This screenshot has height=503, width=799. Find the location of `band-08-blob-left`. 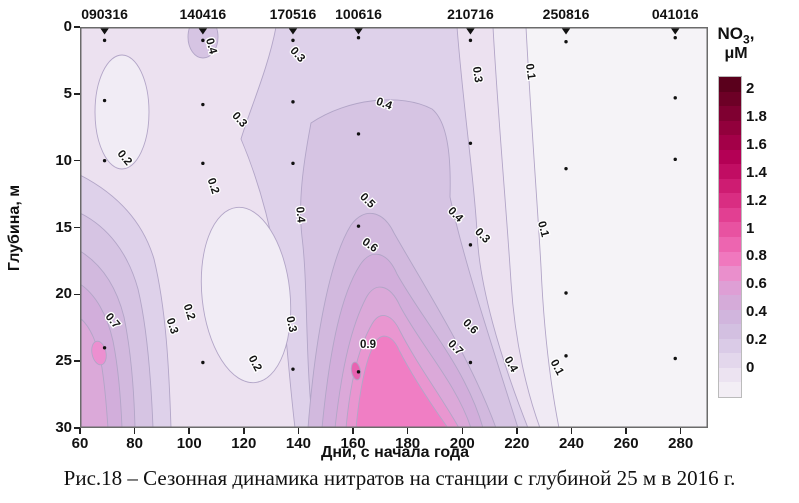

band-08-blob-left is located at coordinates (99, 353).